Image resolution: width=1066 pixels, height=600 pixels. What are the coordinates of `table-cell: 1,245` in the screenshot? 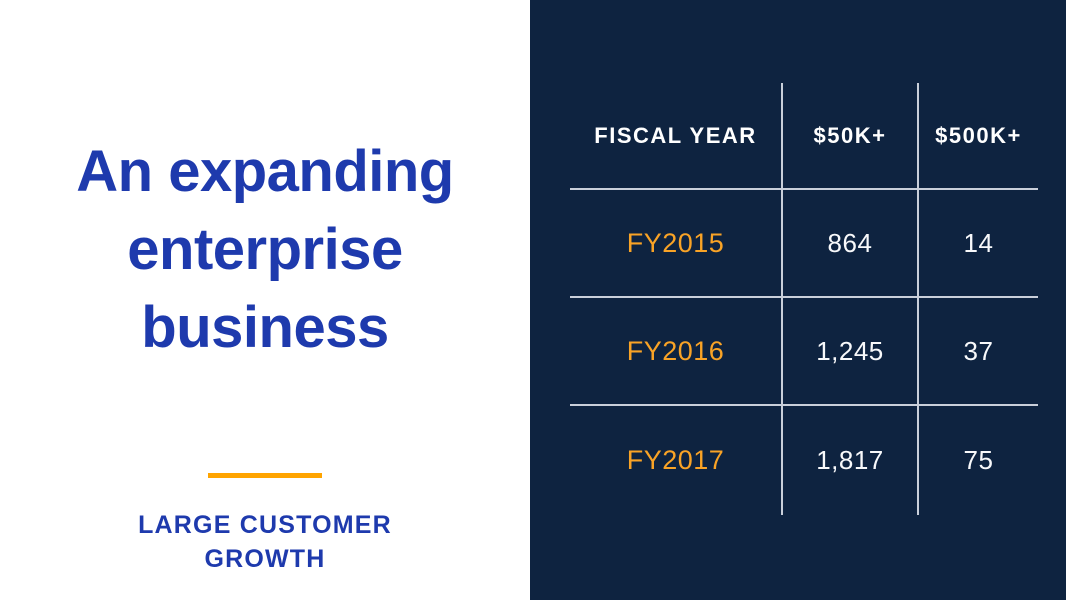 It's located at (849, 352).